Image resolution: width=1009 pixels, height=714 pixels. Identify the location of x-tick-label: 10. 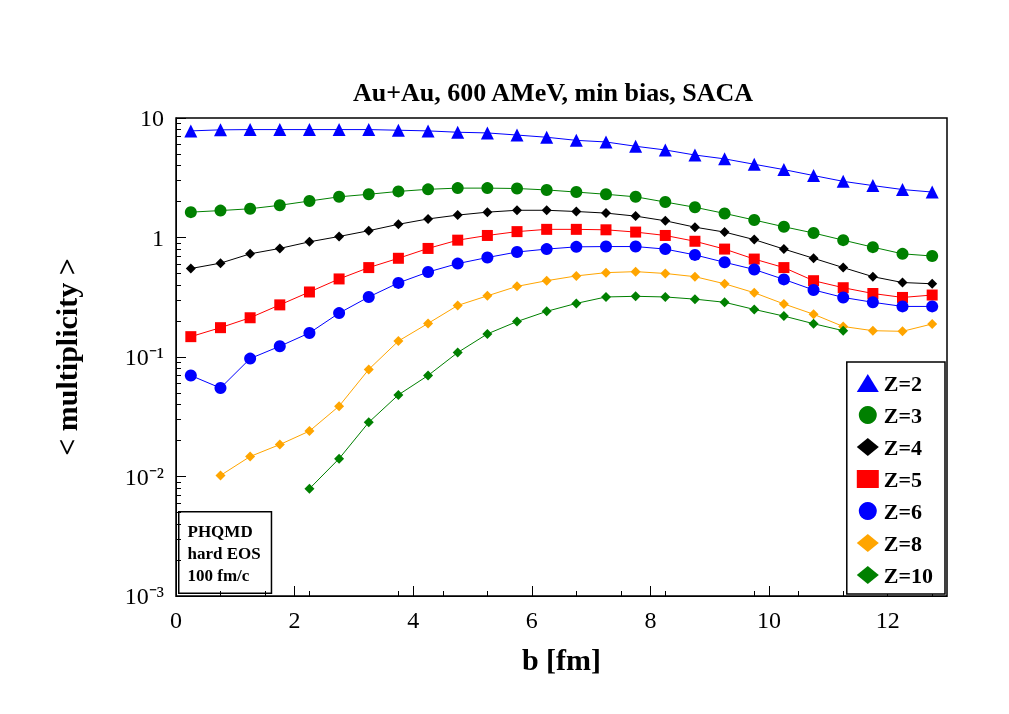
(769, 620).